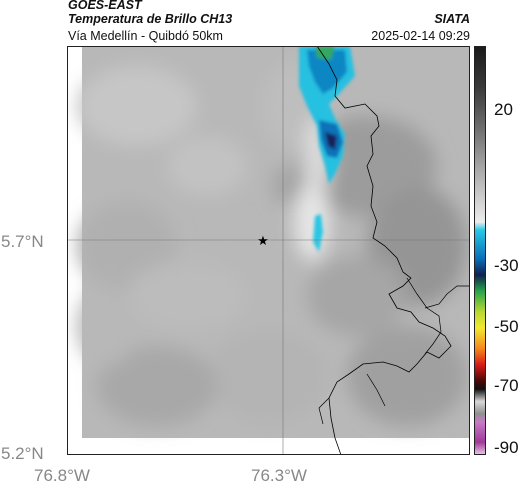 The width and height of the screenshot is (526, 491). I want to click on lat-tick-label: 5.7°N, so click(22, 241).